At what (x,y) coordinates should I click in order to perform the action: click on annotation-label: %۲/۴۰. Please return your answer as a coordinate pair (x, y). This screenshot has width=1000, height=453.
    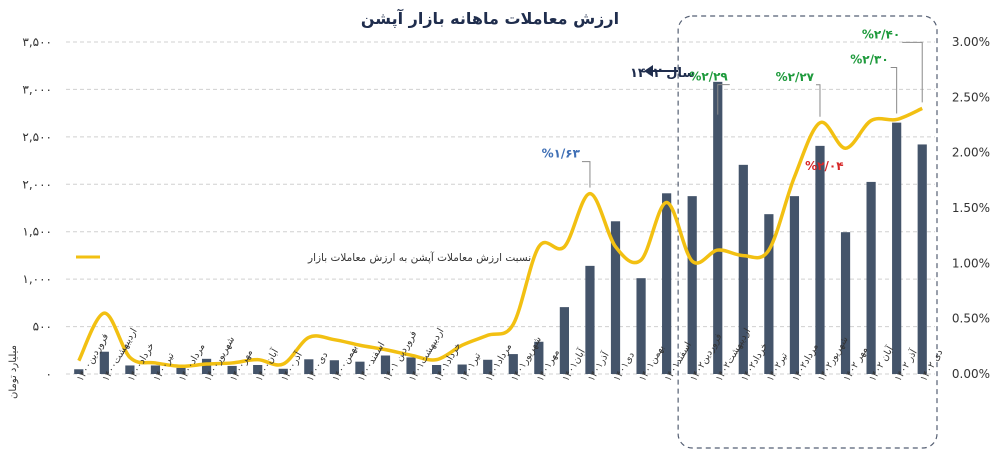
    Looking at the image, I should click on (881, 34).